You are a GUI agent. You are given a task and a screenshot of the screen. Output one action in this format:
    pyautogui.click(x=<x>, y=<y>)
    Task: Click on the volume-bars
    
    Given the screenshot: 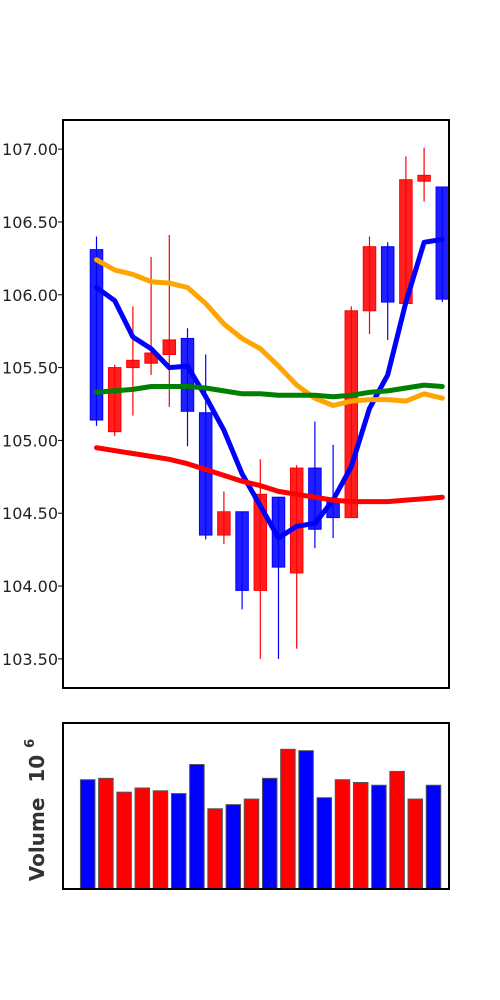 What is the action you would take?
    pyautogui.click(x=260, y=819)
    